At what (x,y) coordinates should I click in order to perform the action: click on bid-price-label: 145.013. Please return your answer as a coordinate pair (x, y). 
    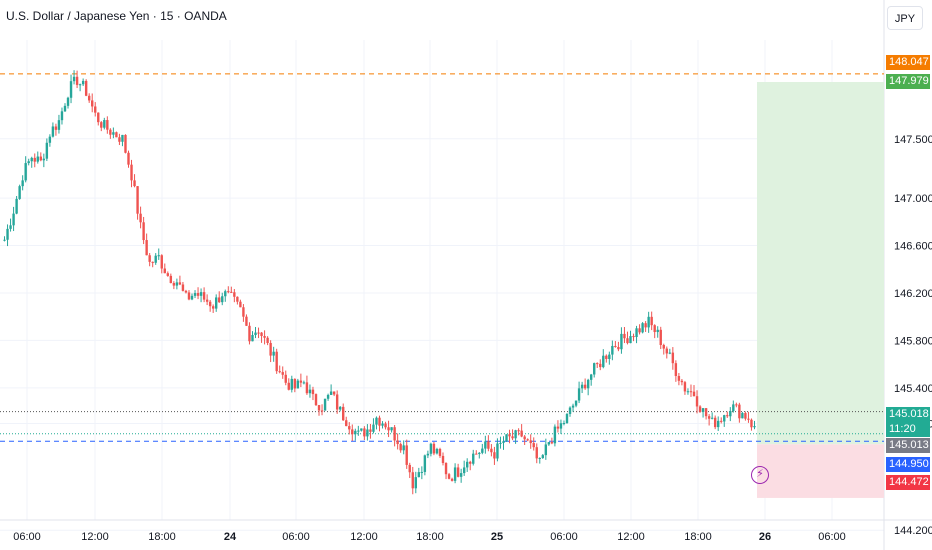
    Looking at the image, I should click on (908, 445).